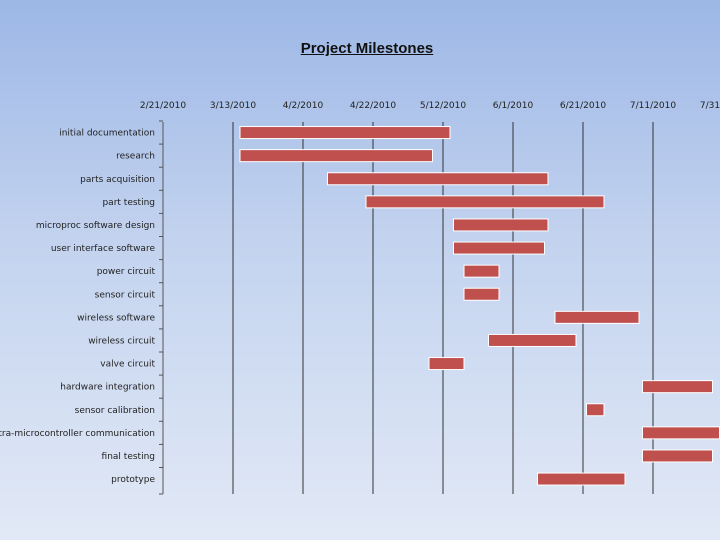 The image size is (720, 540). Describe the element at coordinates (95, 226) in the screenshot. I see `task-label: microproc software design` at that location.